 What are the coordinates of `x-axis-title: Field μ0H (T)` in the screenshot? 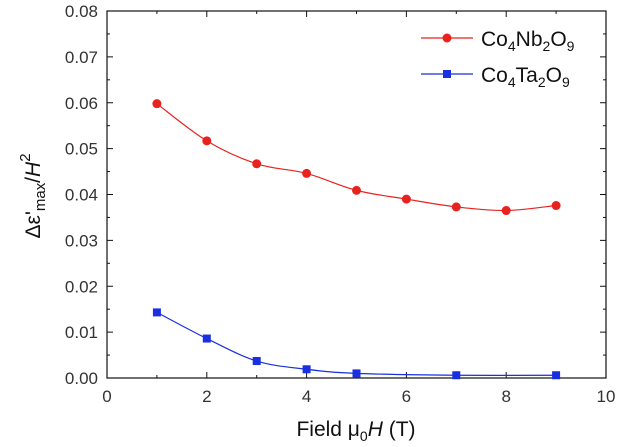 It's located at (355, 431).